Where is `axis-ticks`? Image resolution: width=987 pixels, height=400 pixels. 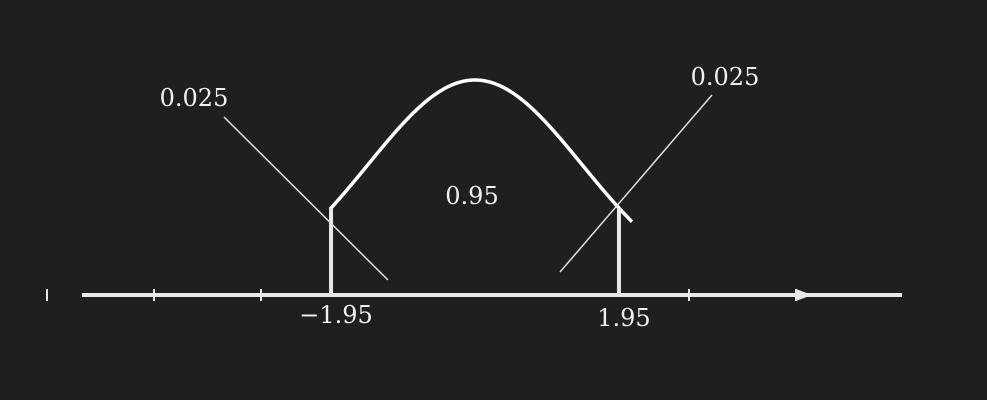 axis-ticks is located at coordinates (421, 295).